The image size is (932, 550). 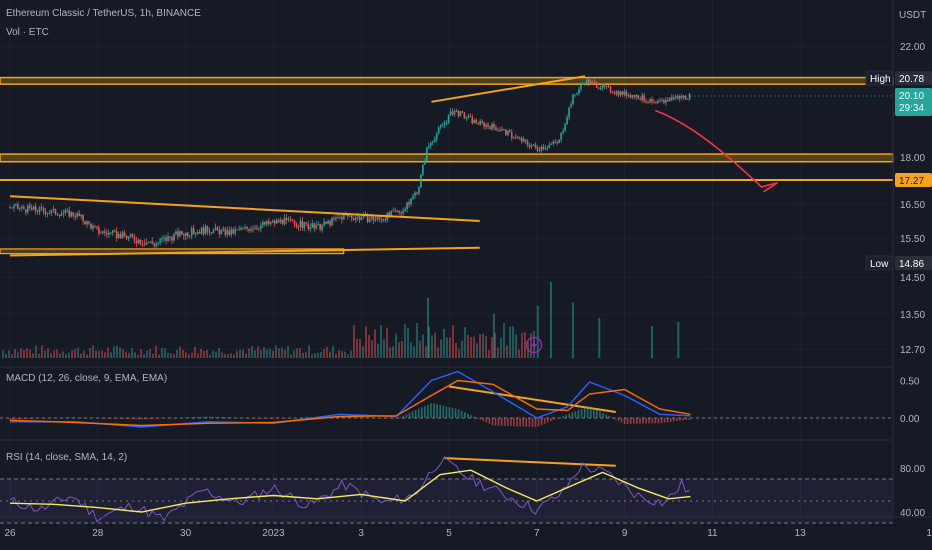 I want to click on macd-tick-label: 0.50, so click(x=910, y=382).